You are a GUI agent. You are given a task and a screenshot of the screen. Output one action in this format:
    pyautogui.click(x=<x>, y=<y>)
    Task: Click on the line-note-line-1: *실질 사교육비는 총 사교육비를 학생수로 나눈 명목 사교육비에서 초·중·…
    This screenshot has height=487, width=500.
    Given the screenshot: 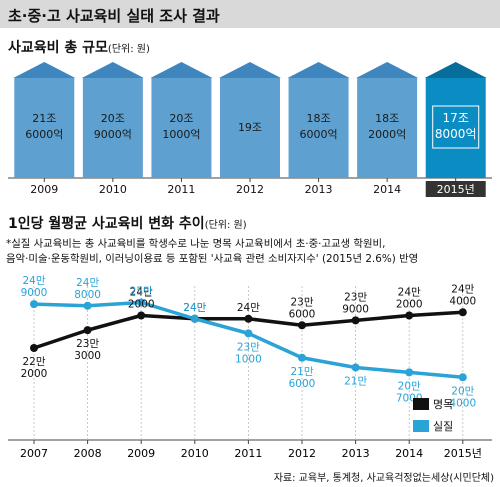 What is the action you would take?
    pyautogui.click(x=196, y=244)
    